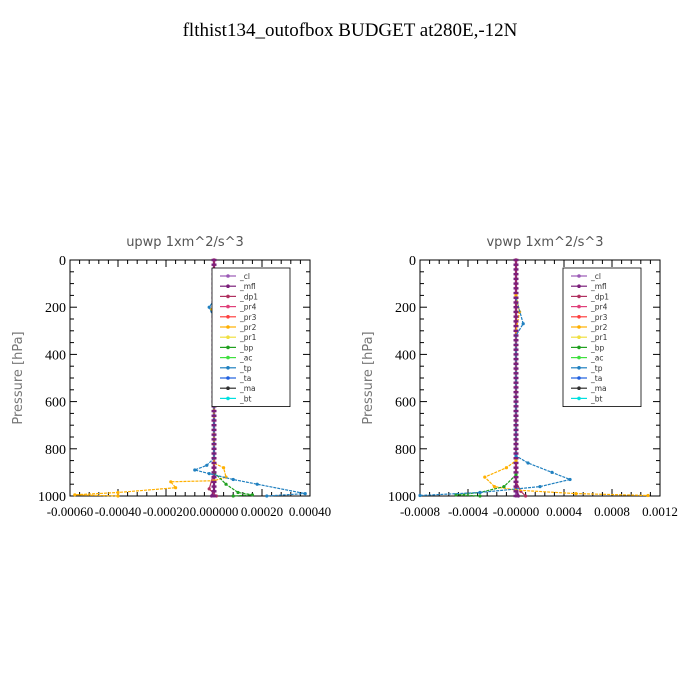 This screenshot has width=700, height=700. Describe the element at coordinates (598, 388) in the screenshot. I see `legend-label: _ma` at that location.